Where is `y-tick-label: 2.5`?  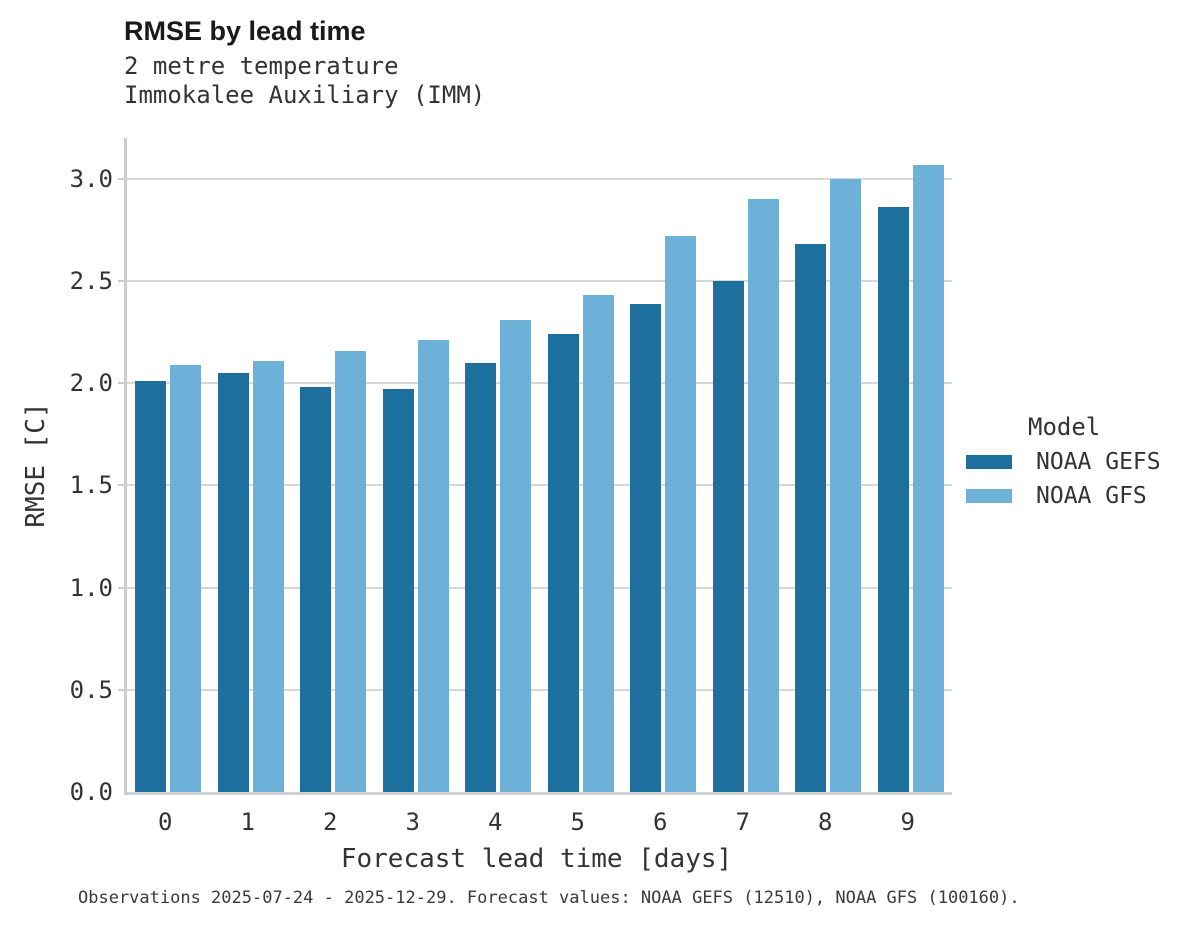 y-tick-label: 2.5 is located at coordinates (91, 281).